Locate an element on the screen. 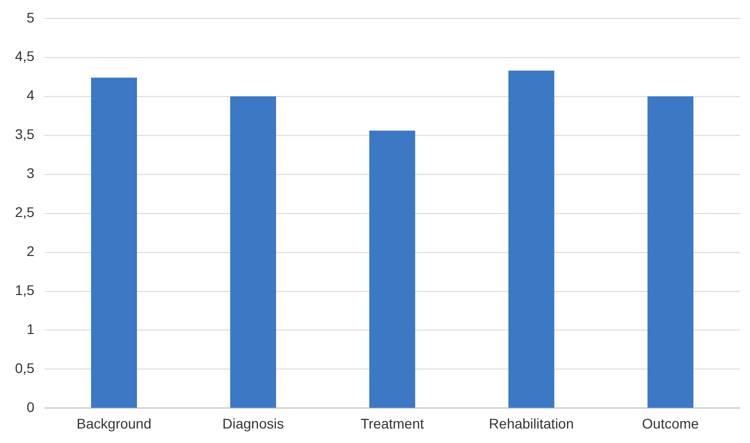 This screenshot has width=750, height=443. x-tick-label: Background is located at coordinates (114, 423).